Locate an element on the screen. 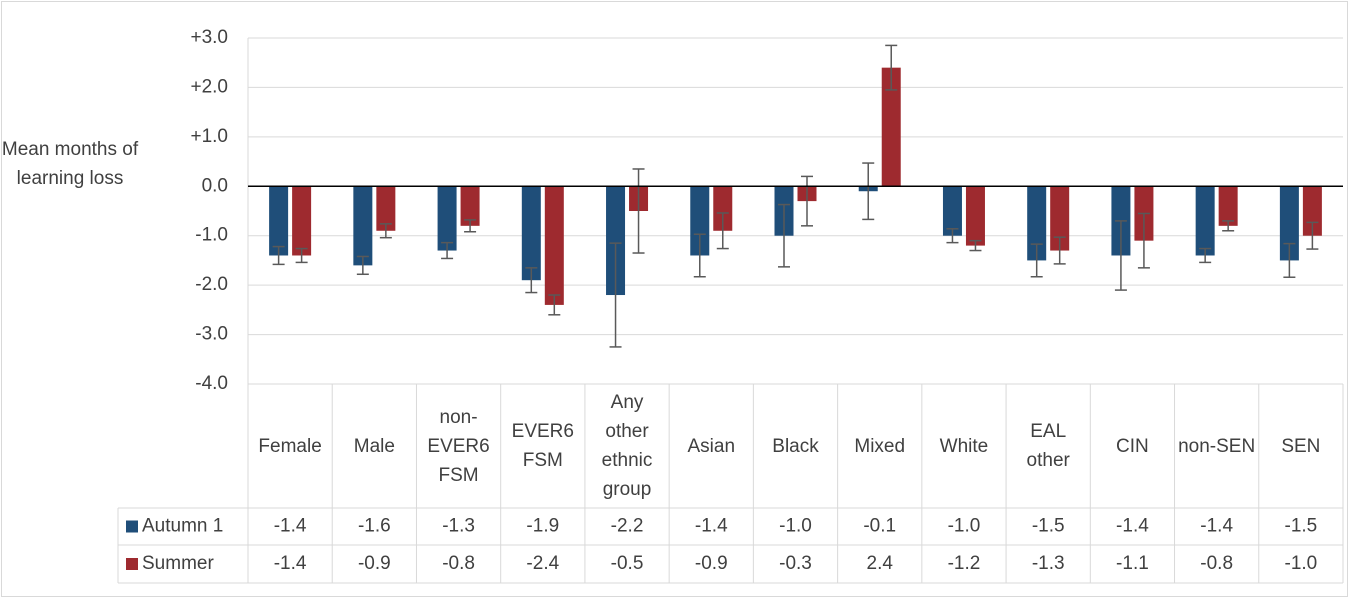 The image size is (1351, 599). y-tick-label: -4.0 is located at coordinates (211, 383).